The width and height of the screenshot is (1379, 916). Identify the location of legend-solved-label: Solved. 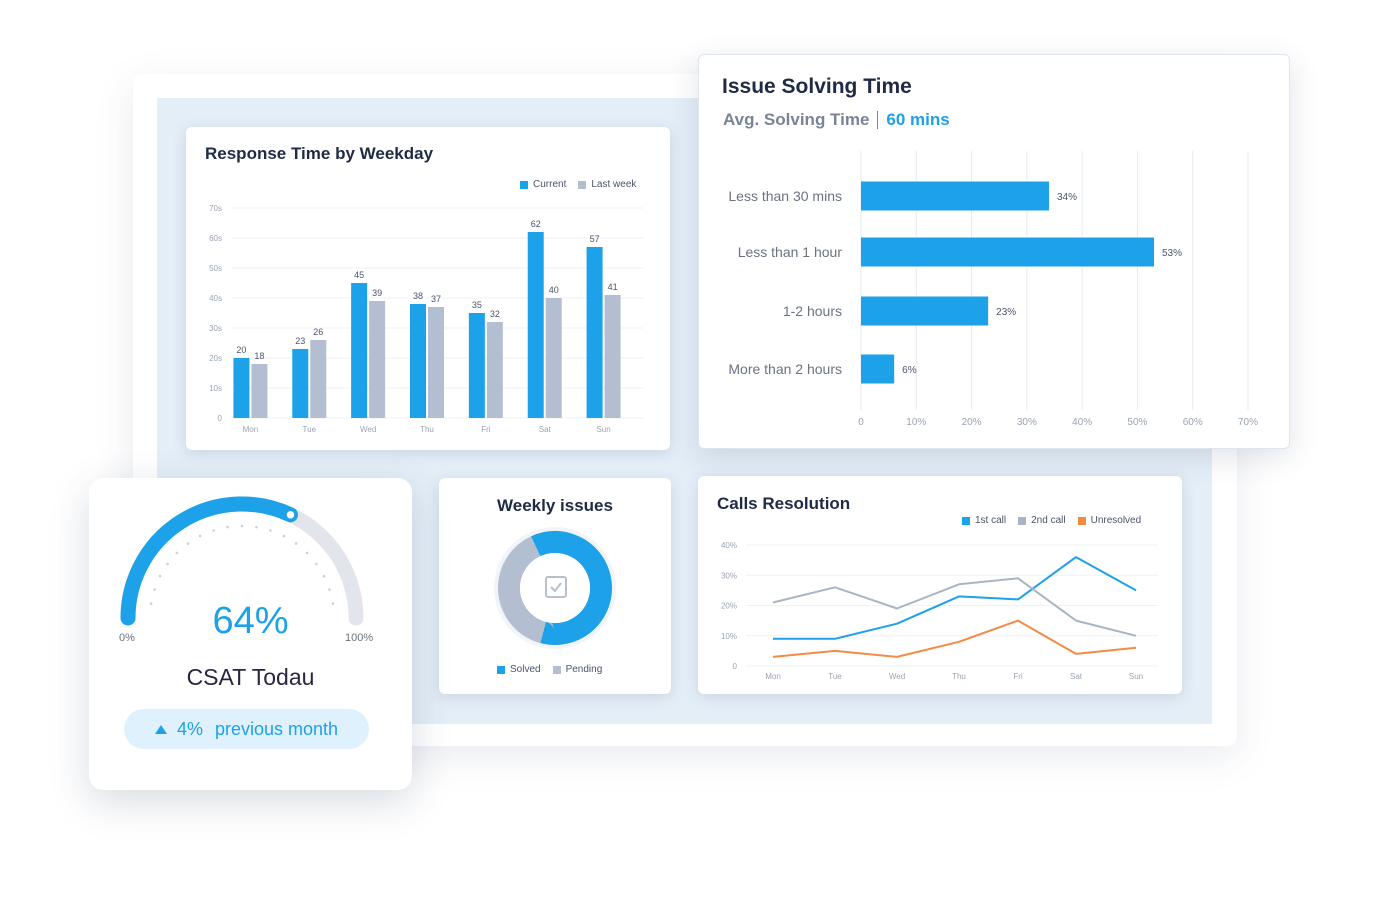
(525, 669).